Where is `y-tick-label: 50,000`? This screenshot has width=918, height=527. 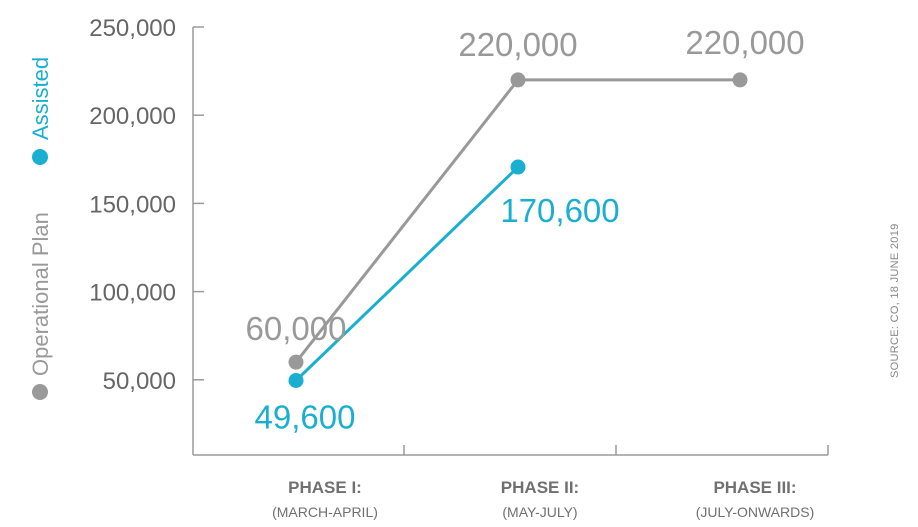
y-tick-label: 50,000 is located at coordinates (139, 381).